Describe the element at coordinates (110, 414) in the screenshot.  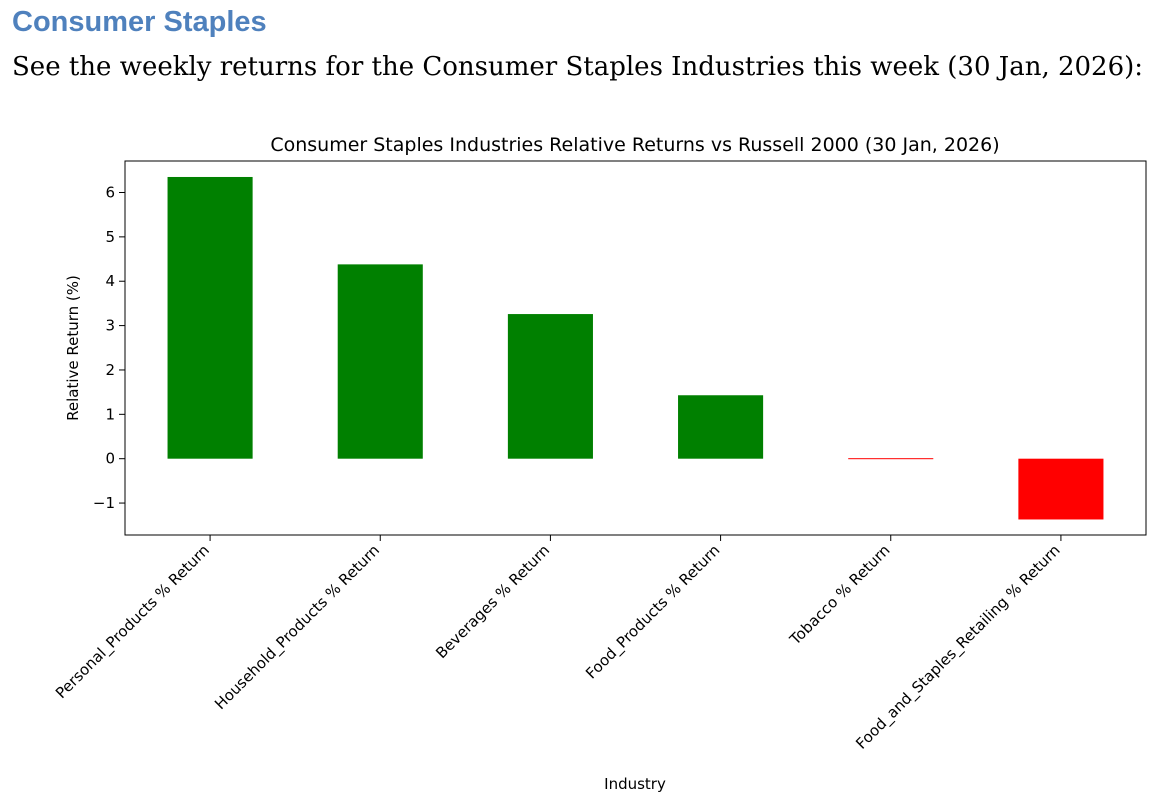
I see `y-tick-label: 1` at that location.